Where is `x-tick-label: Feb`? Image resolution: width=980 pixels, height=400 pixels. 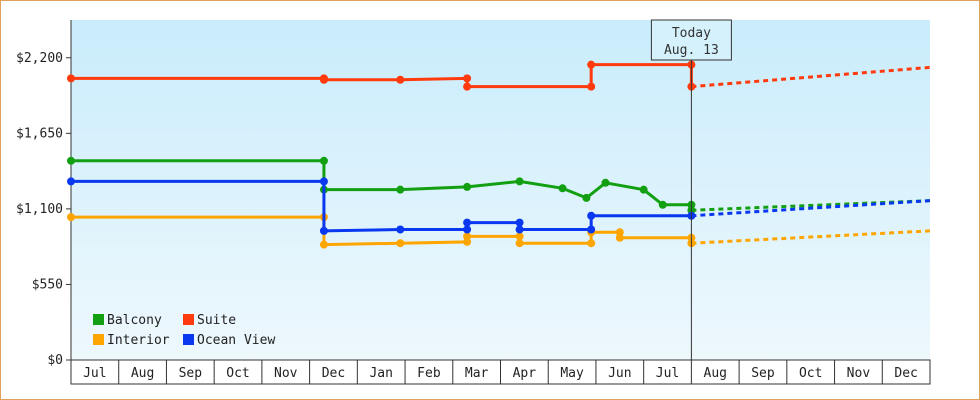 x-tick-label: Feb is located at coordinates (429, 373).